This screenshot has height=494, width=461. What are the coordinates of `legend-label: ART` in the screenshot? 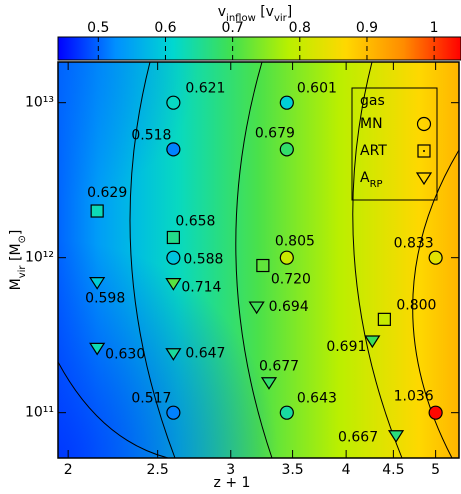 It's located at (373, 151).